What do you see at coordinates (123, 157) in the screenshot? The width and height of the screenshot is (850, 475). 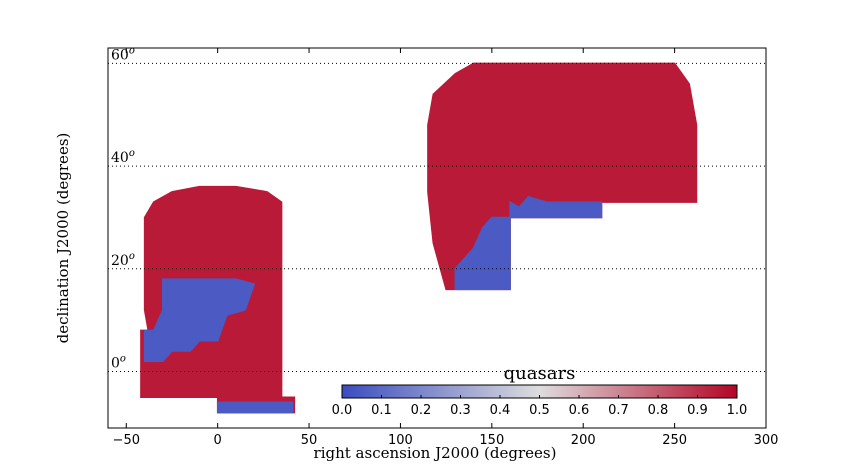 I see `dec-label: 40o` at bounding box center [123, 157].